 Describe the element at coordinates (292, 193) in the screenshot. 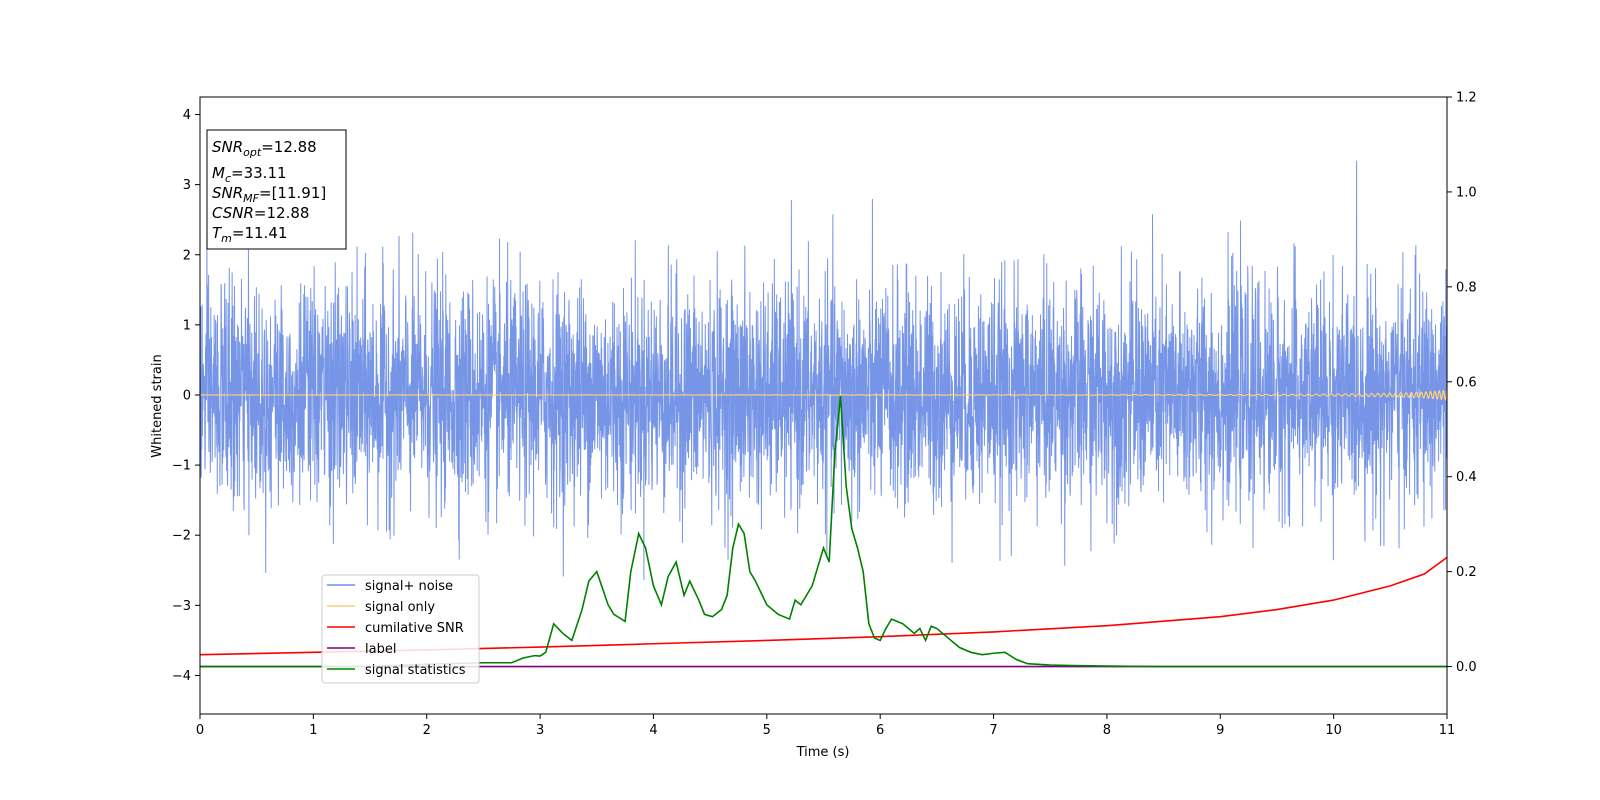

I see `annotation-snr-mf-value: =[11.91]` at that location.